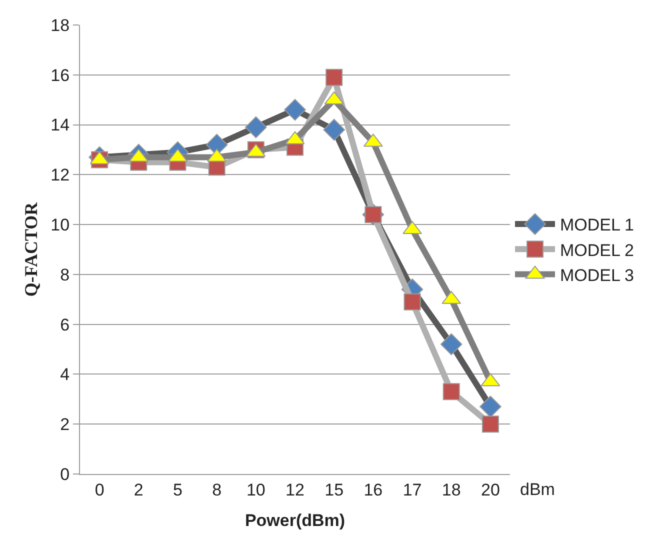 The height and width of the screenshot is (554, 652). Describe the element at coordinates (30, 249) in the screenshot. I see `y-axis-title: Q-FACTOR` at that location.